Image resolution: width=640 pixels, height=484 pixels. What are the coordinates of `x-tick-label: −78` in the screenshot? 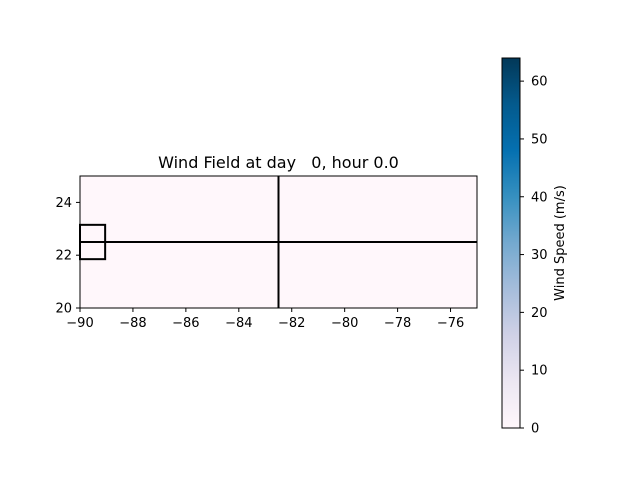 It's located at (397, 323).